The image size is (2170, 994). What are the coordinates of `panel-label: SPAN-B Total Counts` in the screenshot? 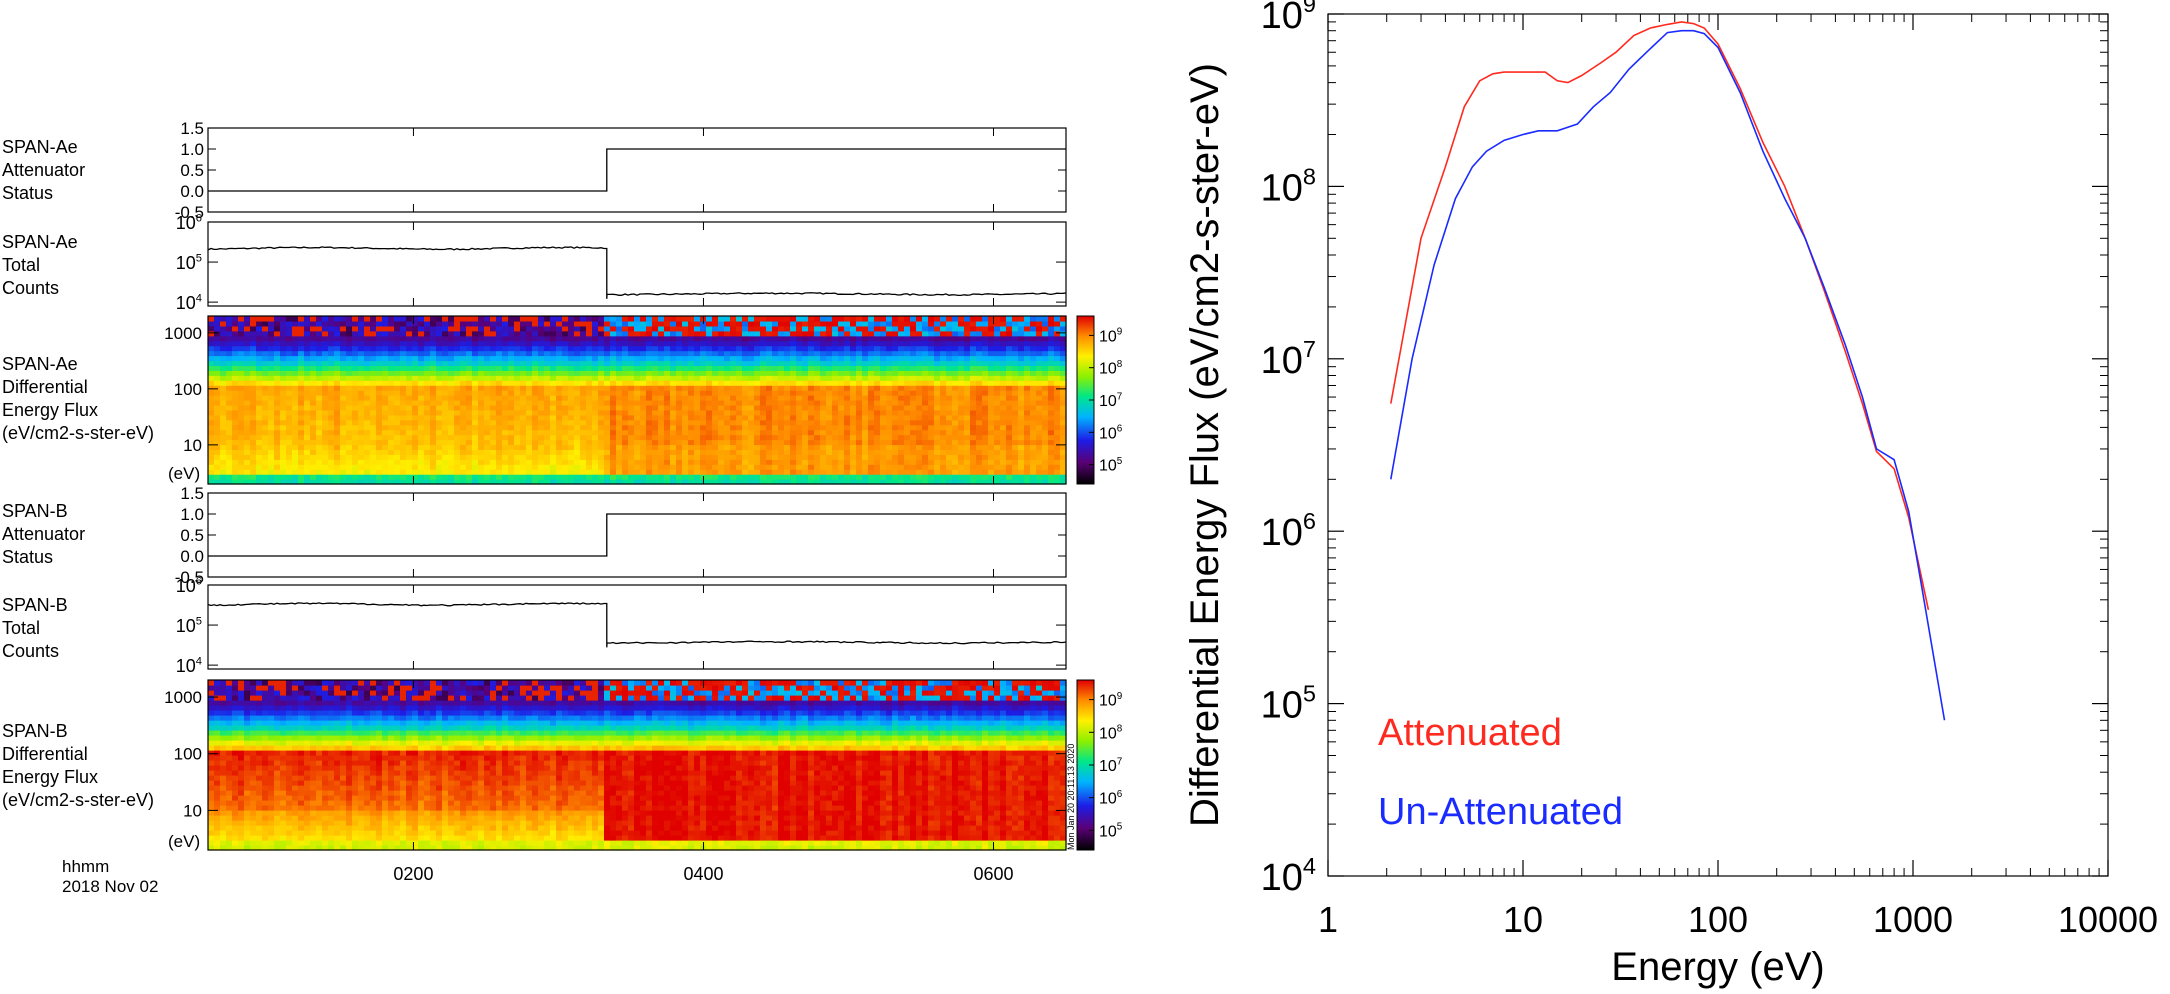 It's located at (37, 628).